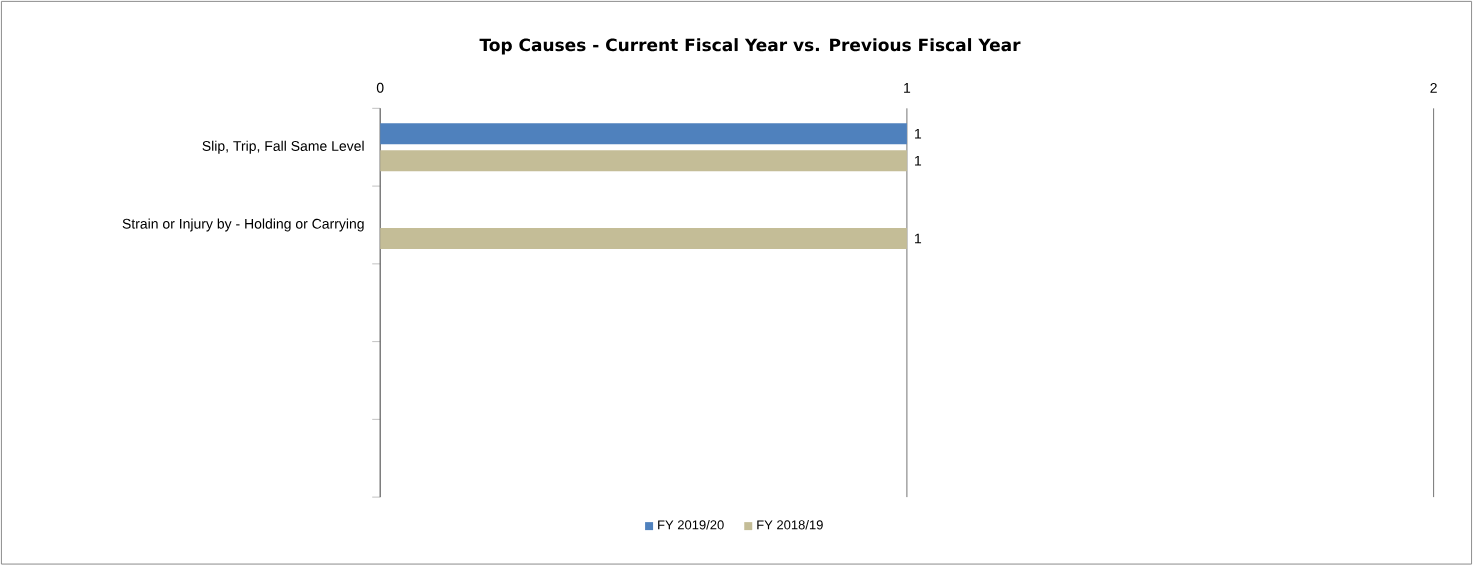 The height and width of the screenshot is (565, 1473). I want to click on legend-label: FY 2019/20, so click(691, 524).